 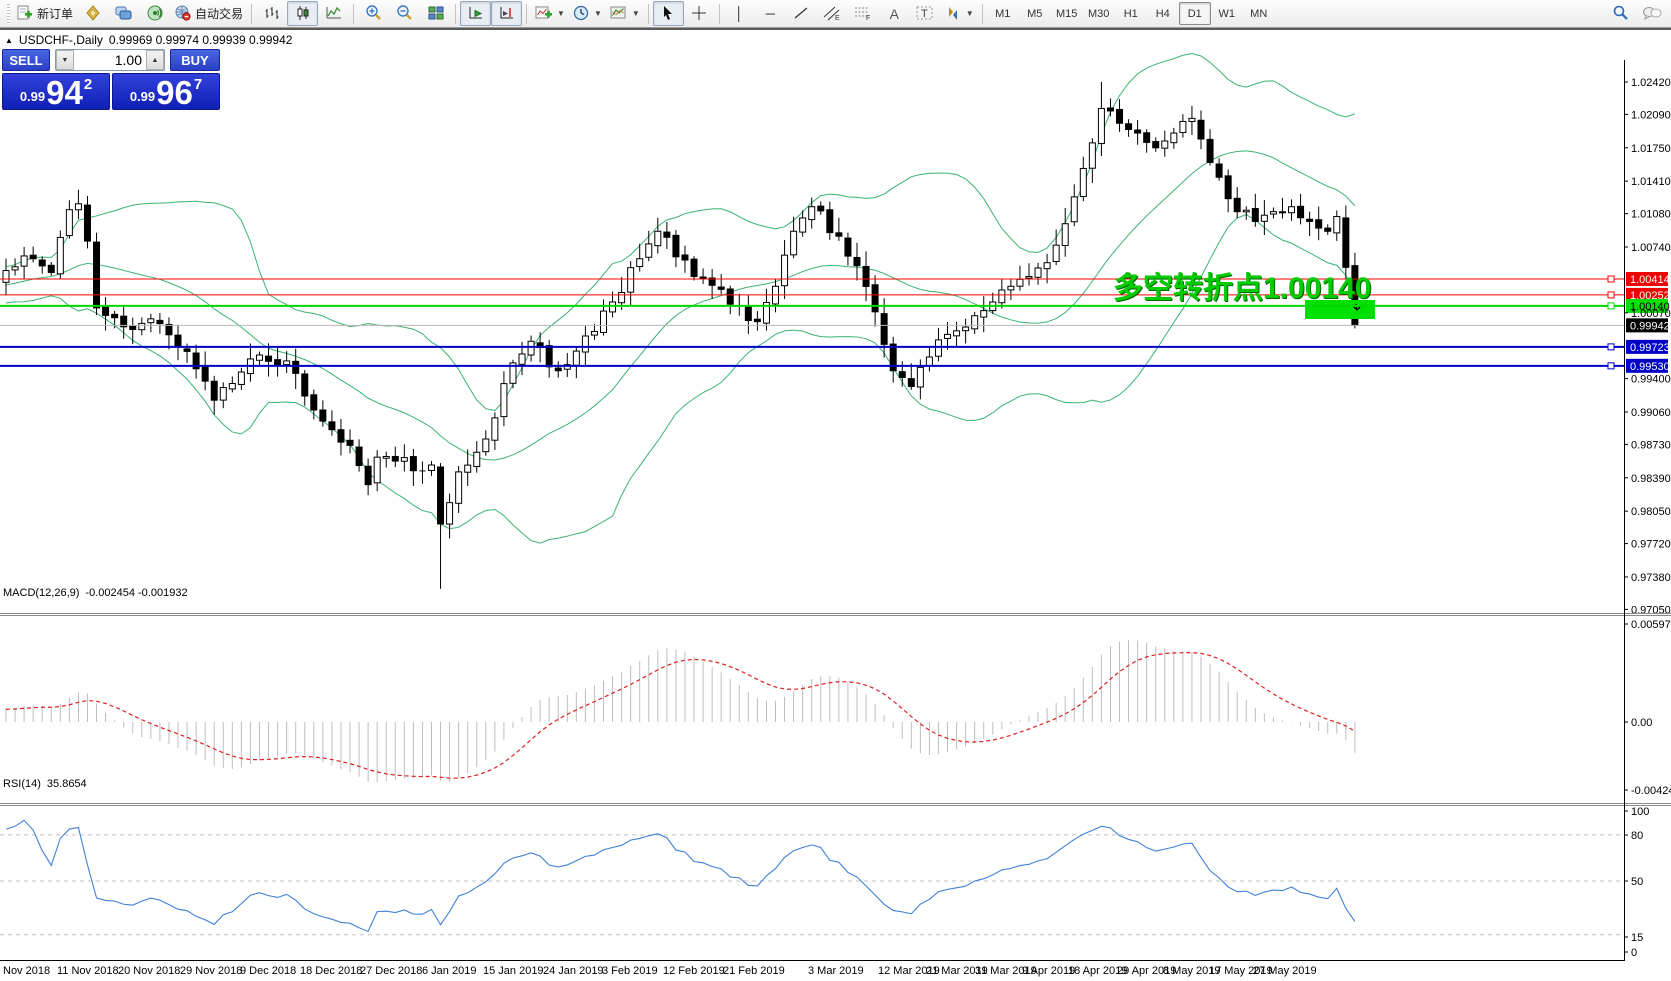 I want to click on sell-price-button: 0.99 94 2, so click(x=56, y=91).